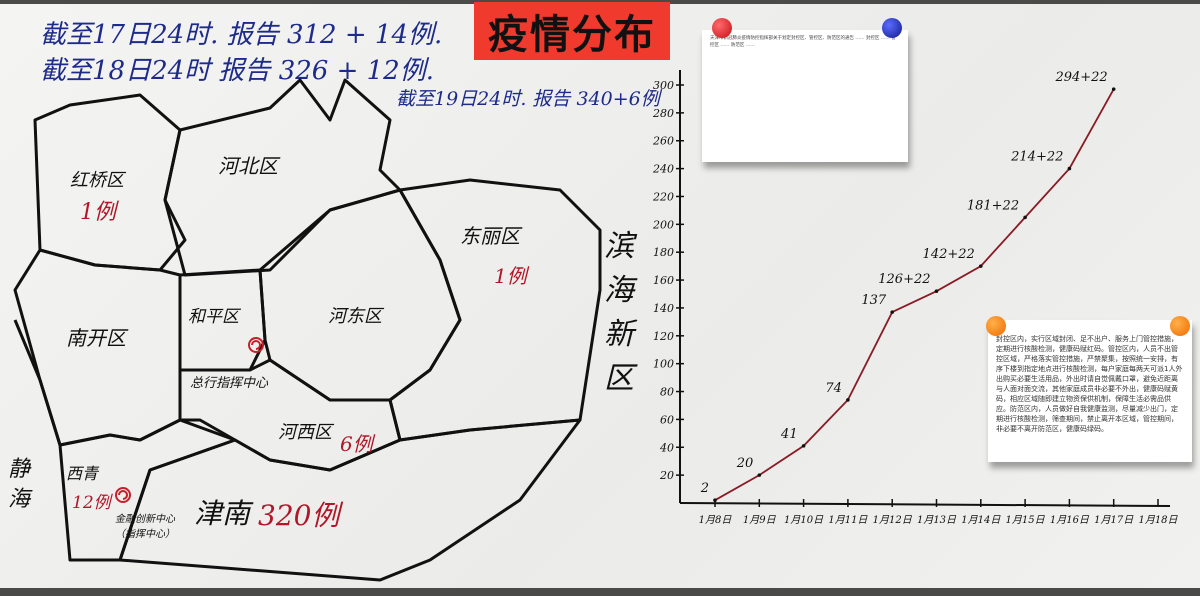 This screenshot has width=1200, height=596. Describe the element at coordinates (722, 28) in the screenshot. I see `red-magnet-icon` at that location.